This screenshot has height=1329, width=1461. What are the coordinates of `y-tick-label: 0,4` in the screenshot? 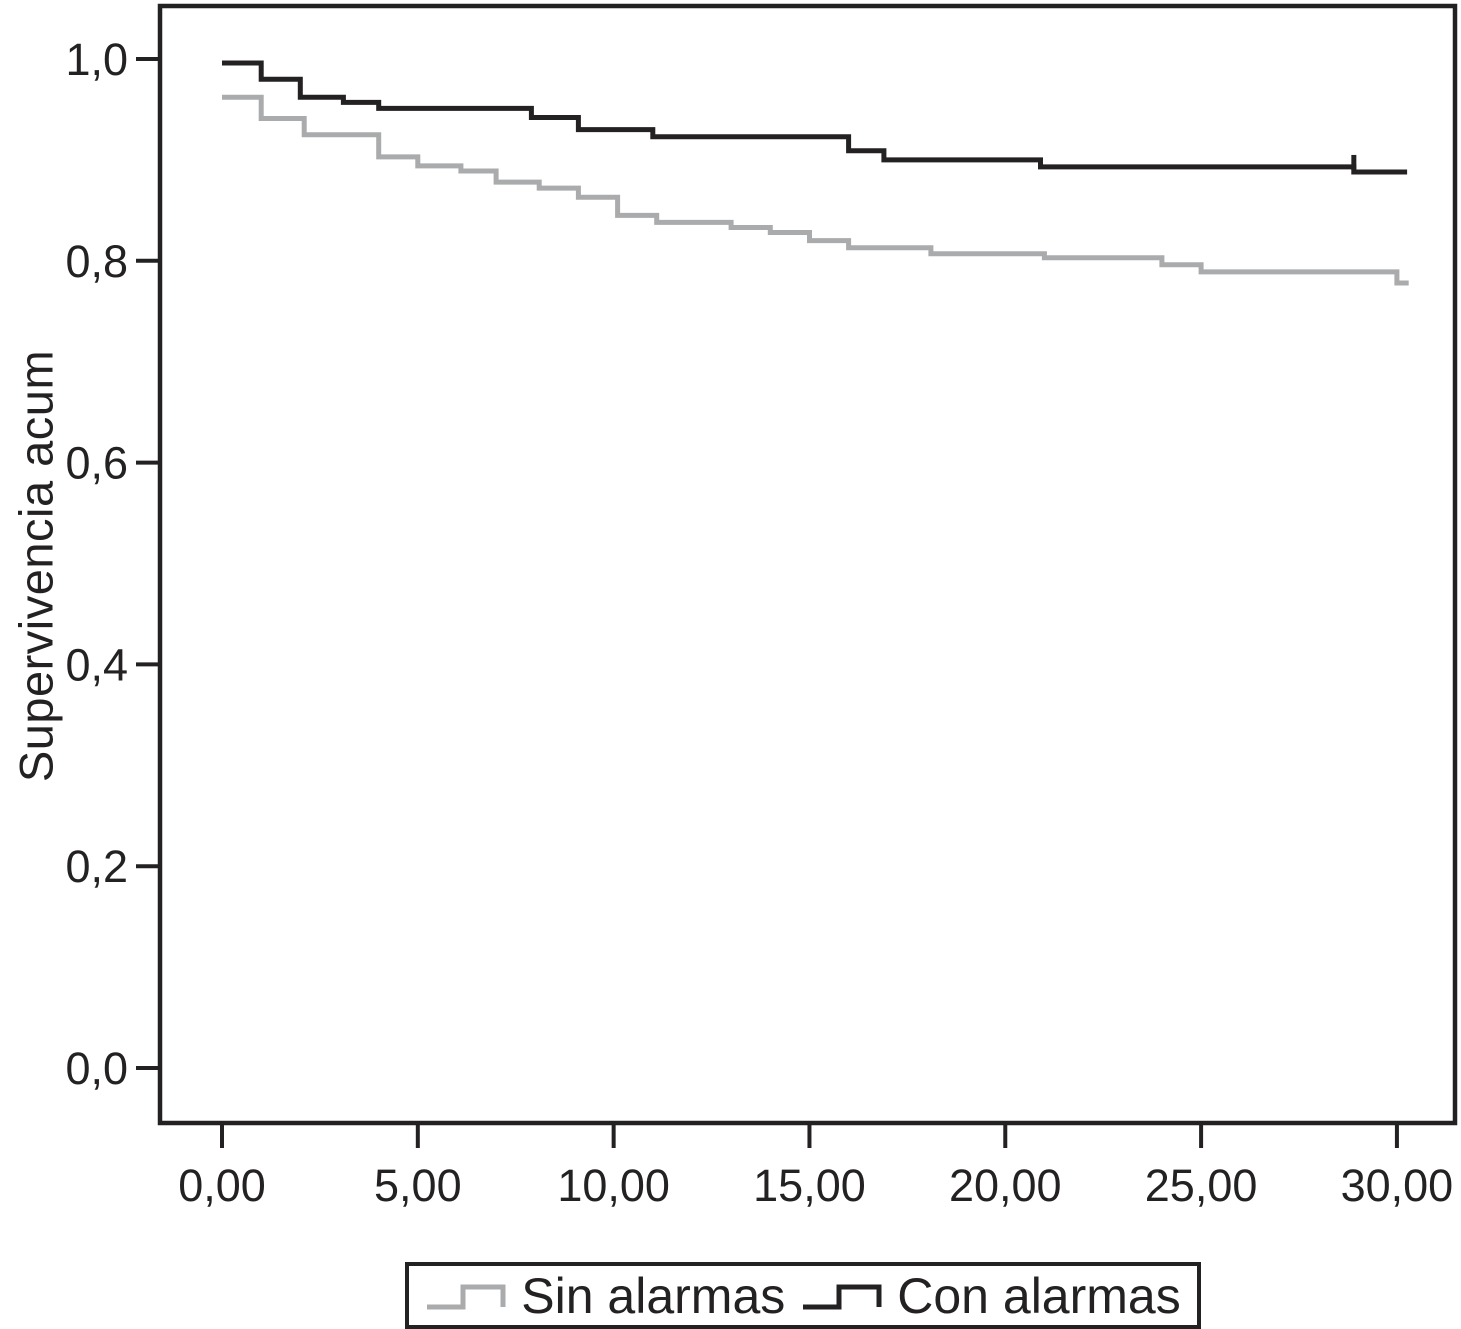 It's located at (96, 664).